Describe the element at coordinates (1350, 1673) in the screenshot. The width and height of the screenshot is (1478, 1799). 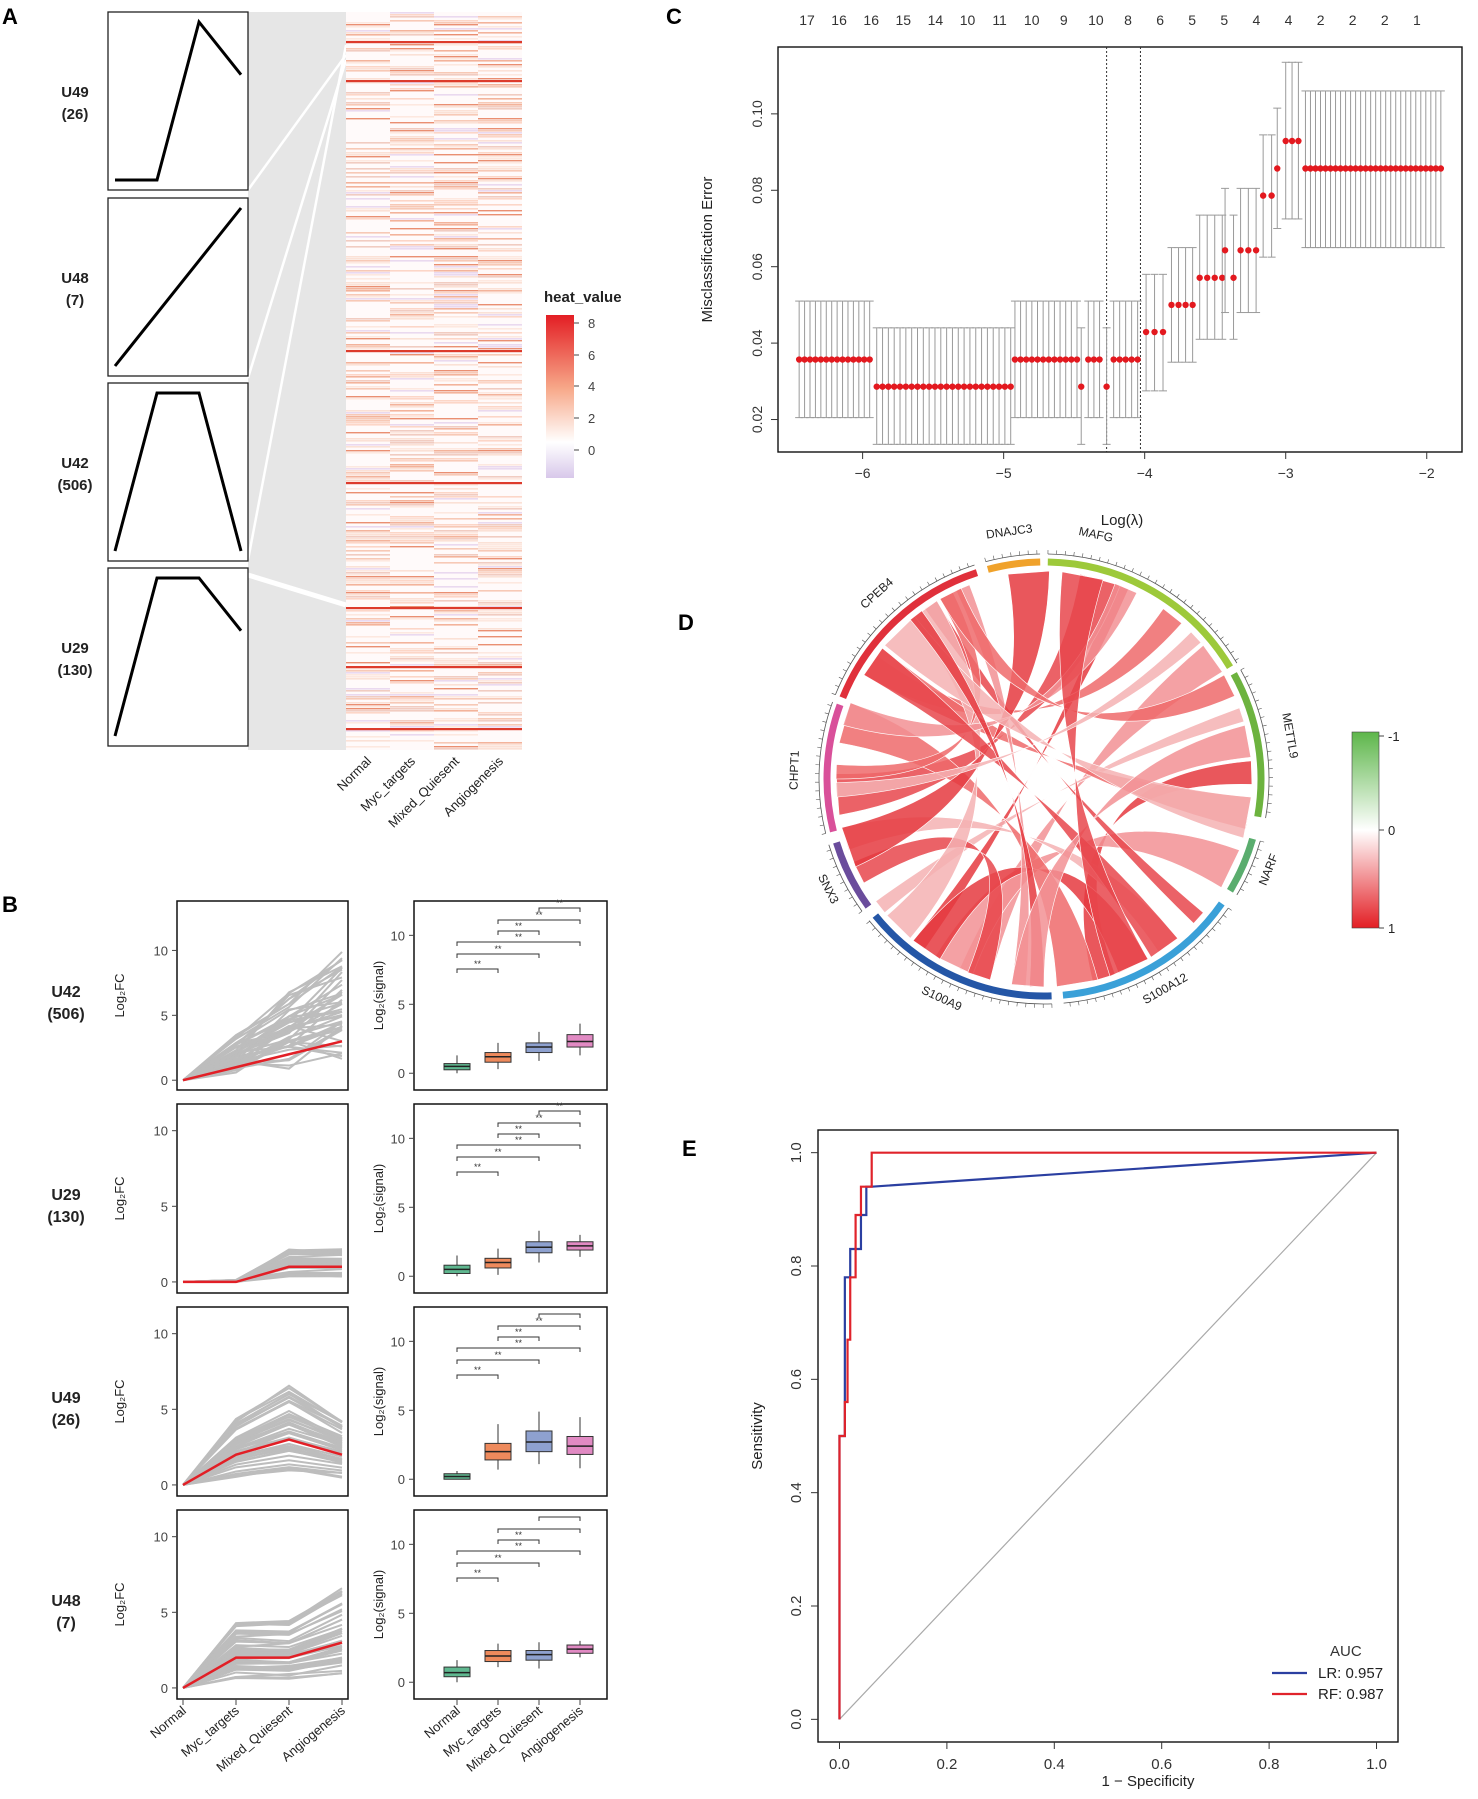
I see `legend-label: LR: 0.957` at that location.